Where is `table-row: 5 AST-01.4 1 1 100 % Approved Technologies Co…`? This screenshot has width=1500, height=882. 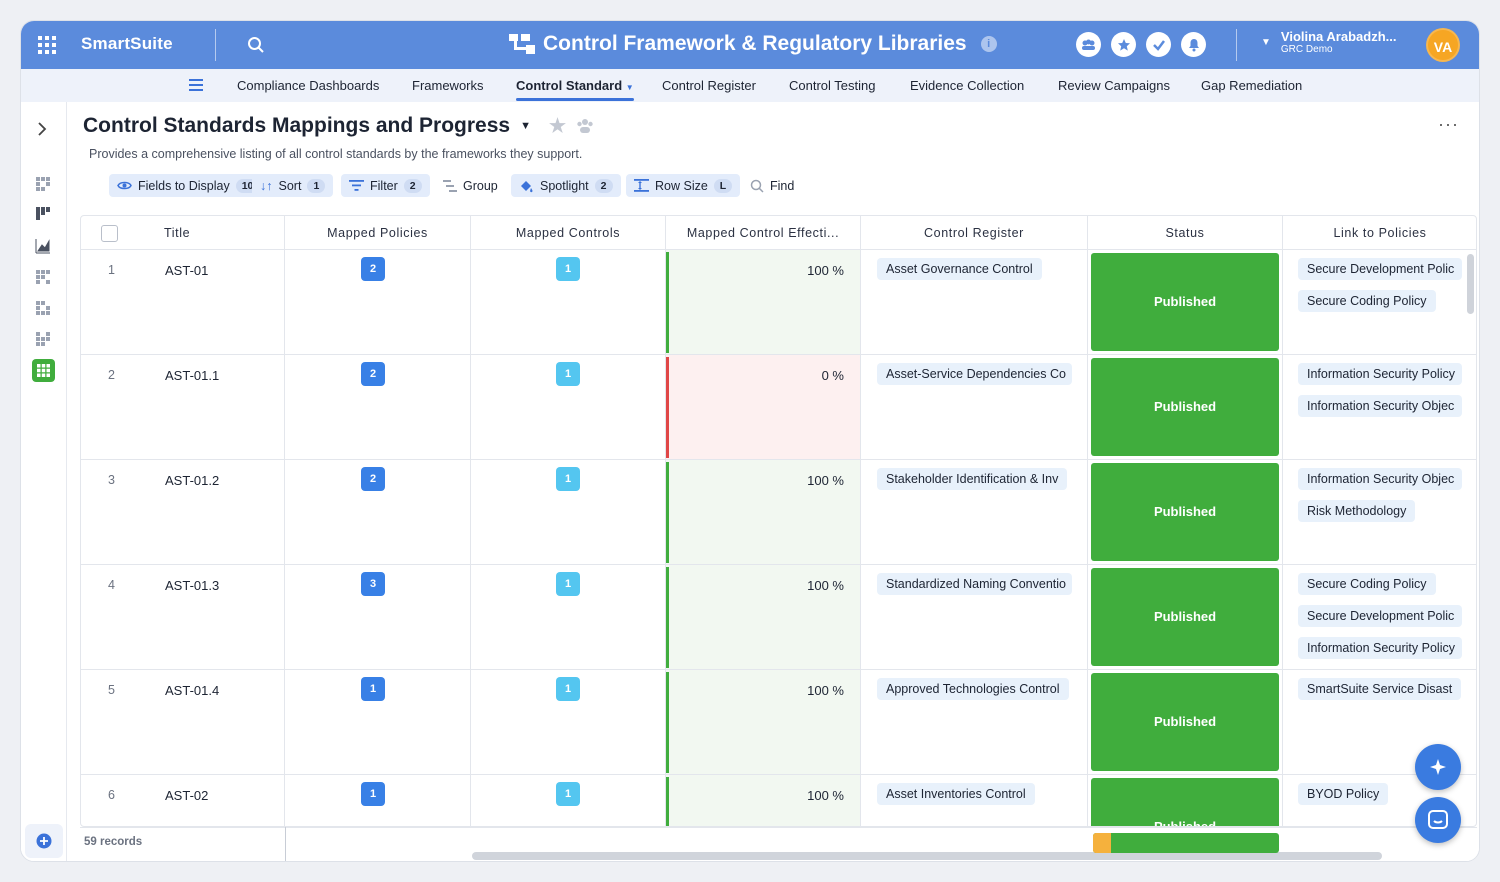
table-row: 5 AST-01.4 1 1 100 % Approved Technologies Co… is located at coordinates (778, 722).